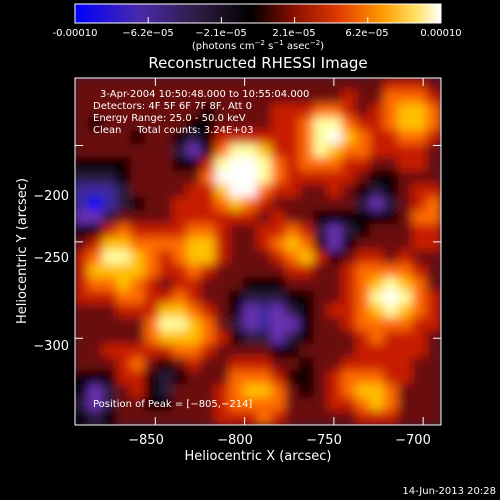  What do you see at coordinates (75, 33) in the screenshot?
I see `colorbar-tick-label: -0.00010` at bounding box center [75, 33].